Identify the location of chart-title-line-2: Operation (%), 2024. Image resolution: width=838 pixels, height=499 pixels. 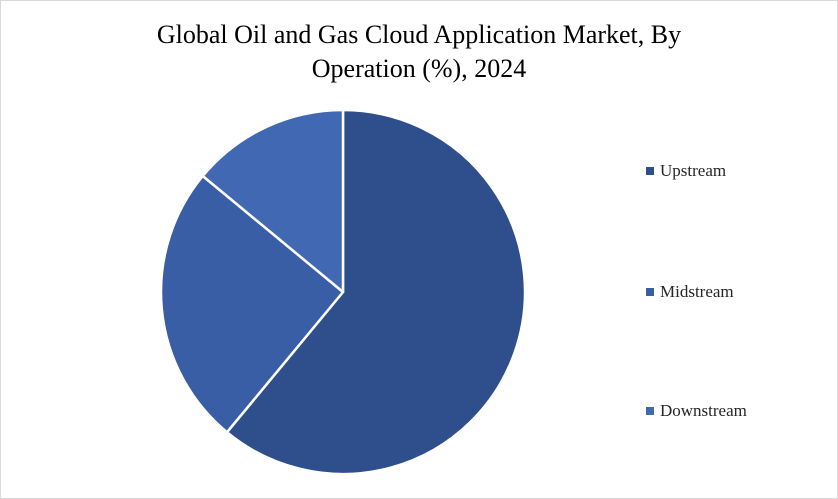
(419, 68).